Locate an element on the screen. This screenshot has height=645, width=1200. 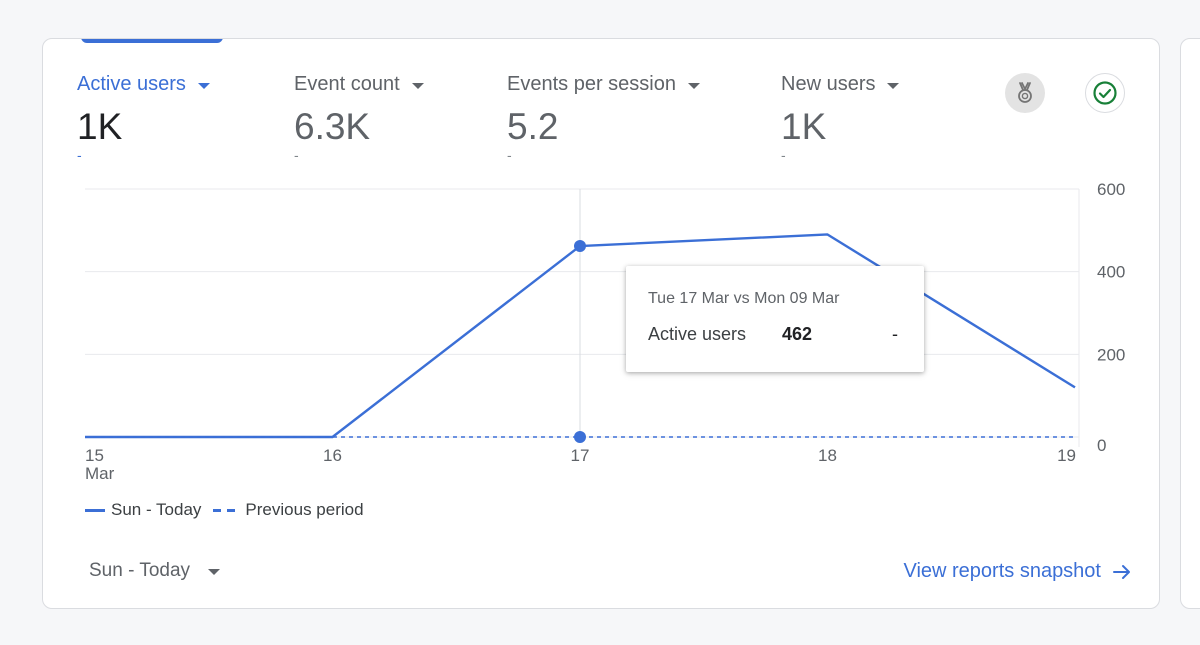
legend-dashed-line-icon is located at coordinates (224, 510).